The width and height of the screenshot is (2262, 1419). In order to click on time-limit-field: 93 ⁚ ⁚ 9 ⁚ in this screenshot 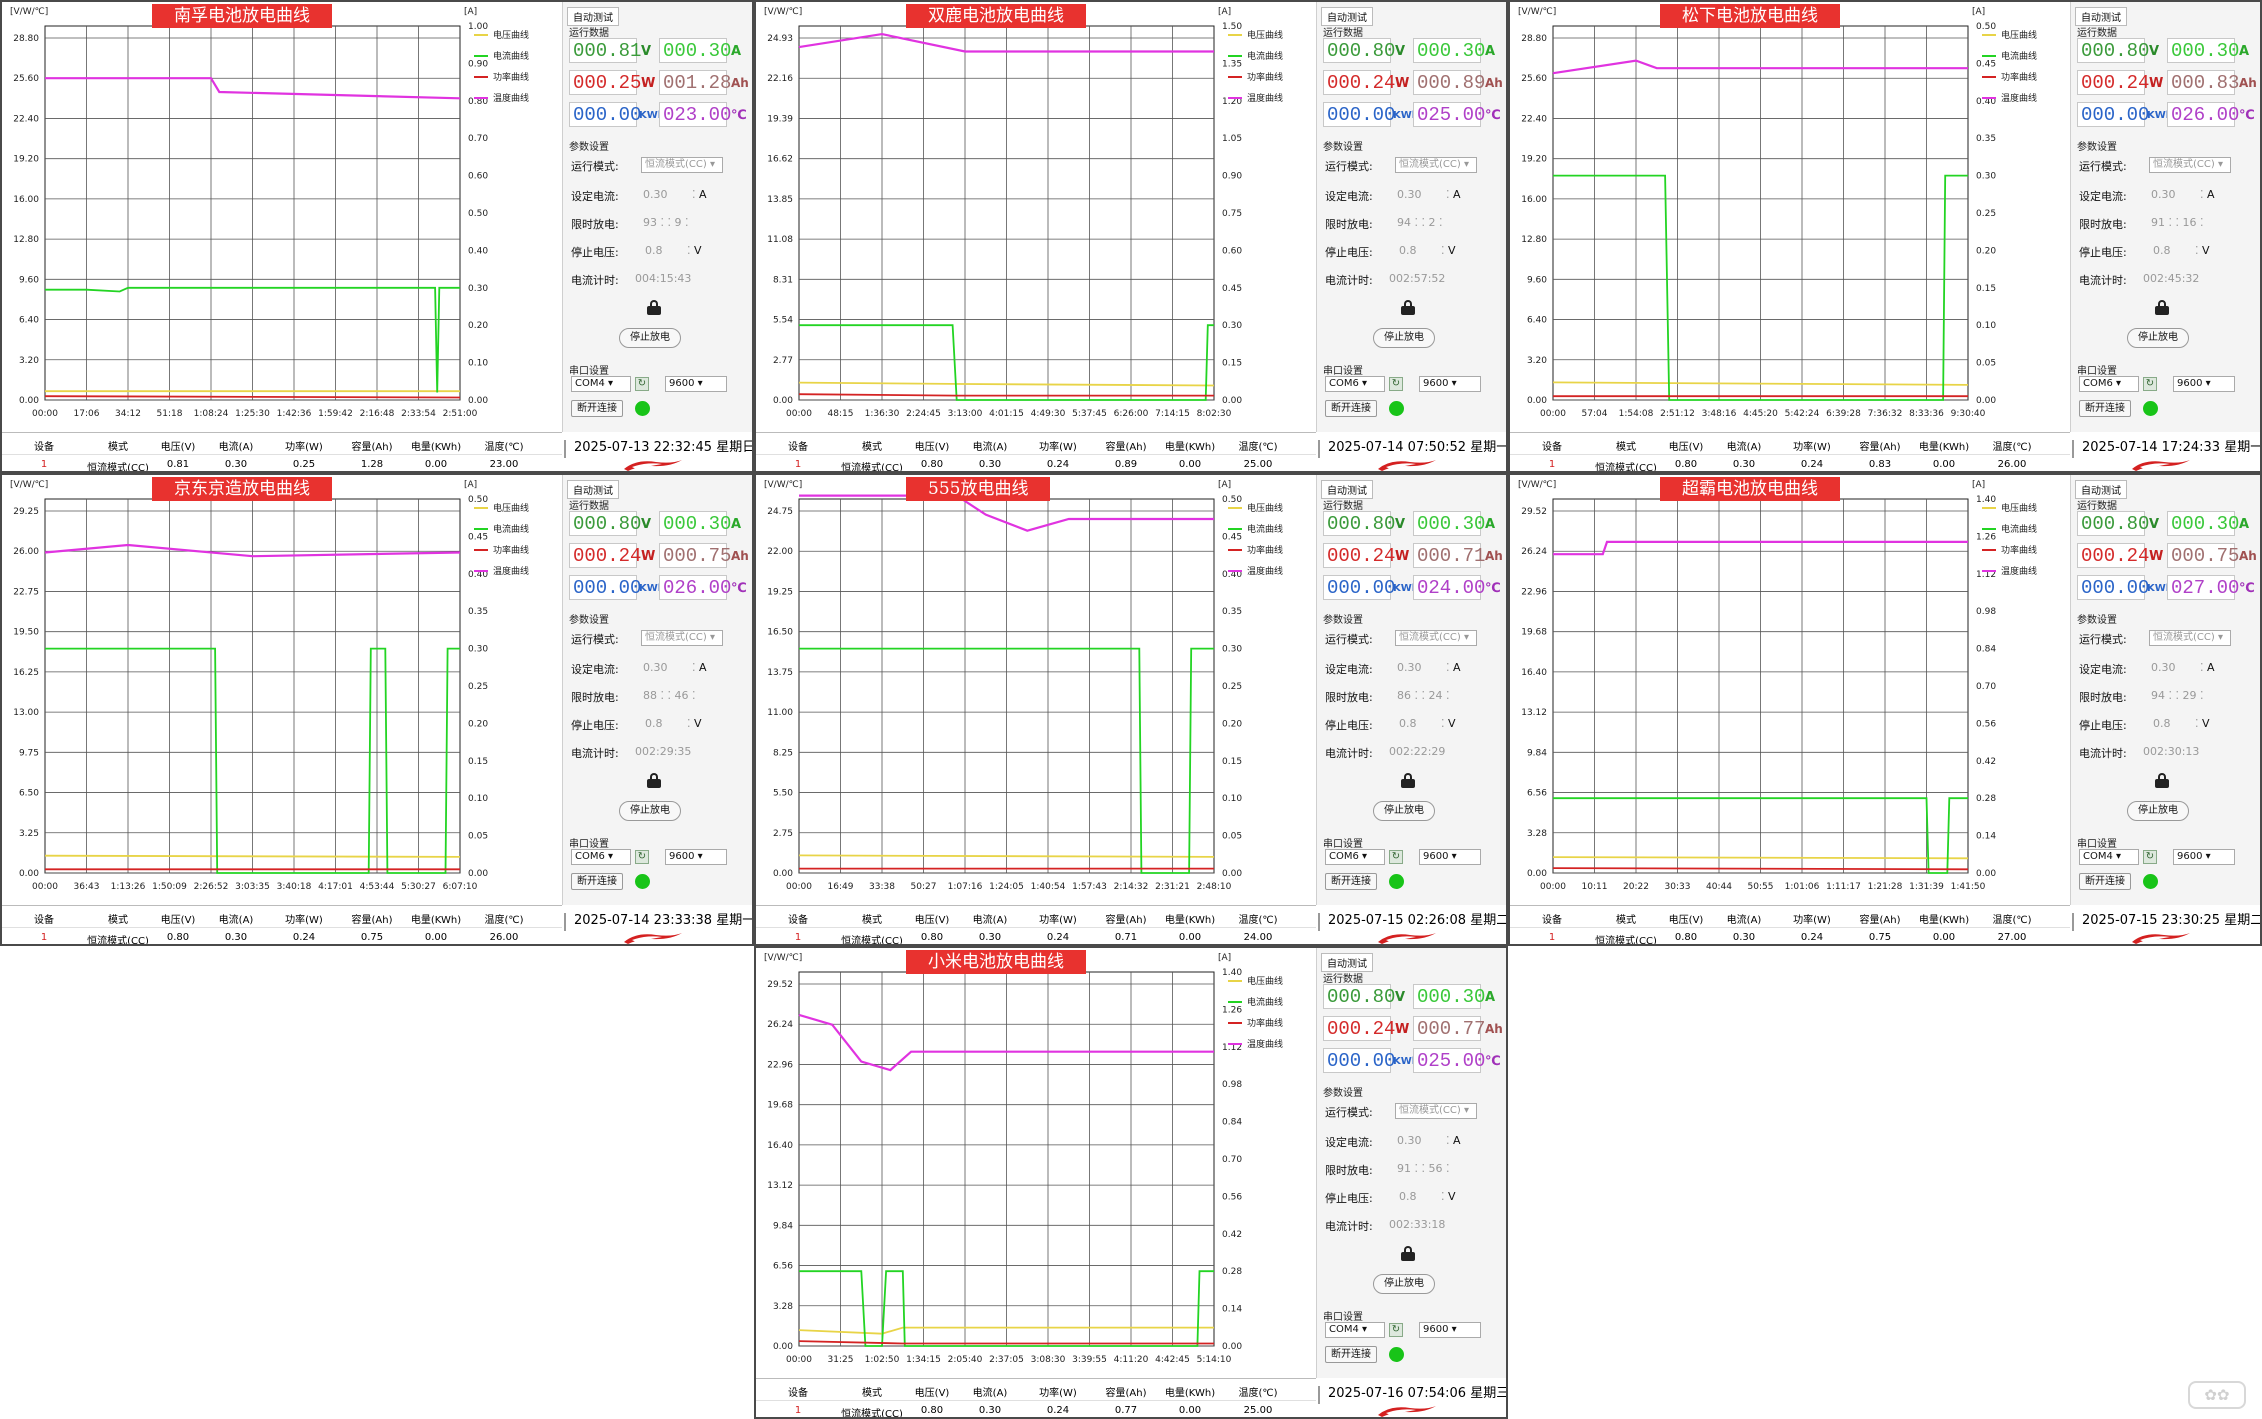, I will do `click(666, 222)`.